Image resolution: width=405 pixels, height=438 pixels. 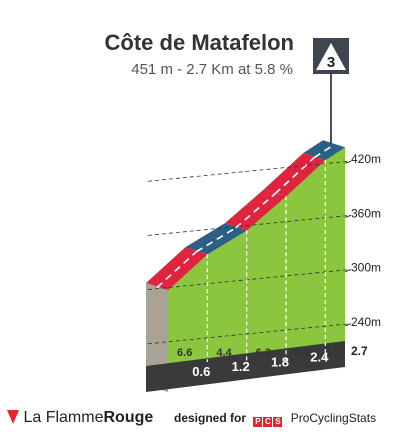 I want to click on km-tick-label: 1.2, so click(x=241, y=366).